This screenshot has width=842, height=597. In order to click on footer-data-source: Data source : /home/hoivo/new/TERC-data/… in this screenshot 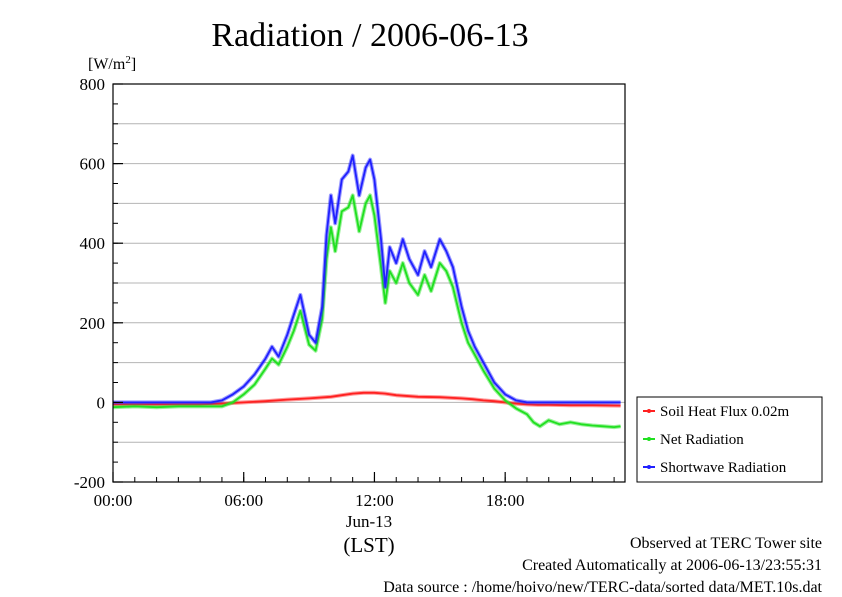, I will do `click(602, 587)`.